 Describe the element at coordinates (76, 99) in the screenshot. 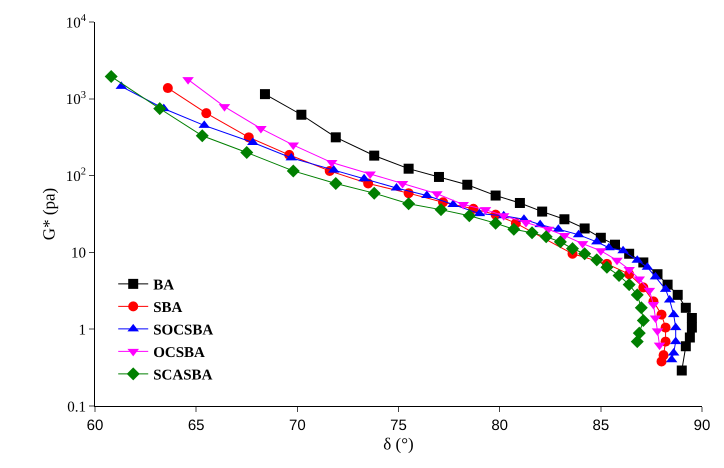

I see `y-tick-label: 10$^{3}$` at that location.